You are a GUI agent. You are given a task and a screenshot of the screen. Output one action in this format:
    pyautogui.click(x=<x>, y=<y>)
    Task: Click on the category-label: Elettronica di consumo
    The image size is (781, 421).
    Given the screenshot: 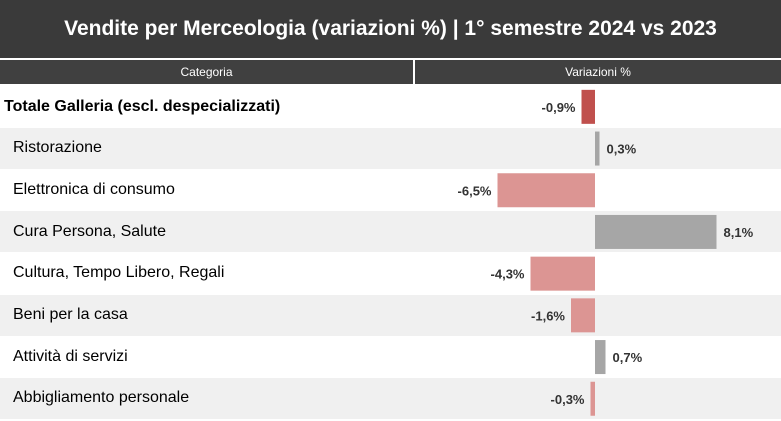 What is the action you would take?
    pyautogui.click(x=94, y=189)
    